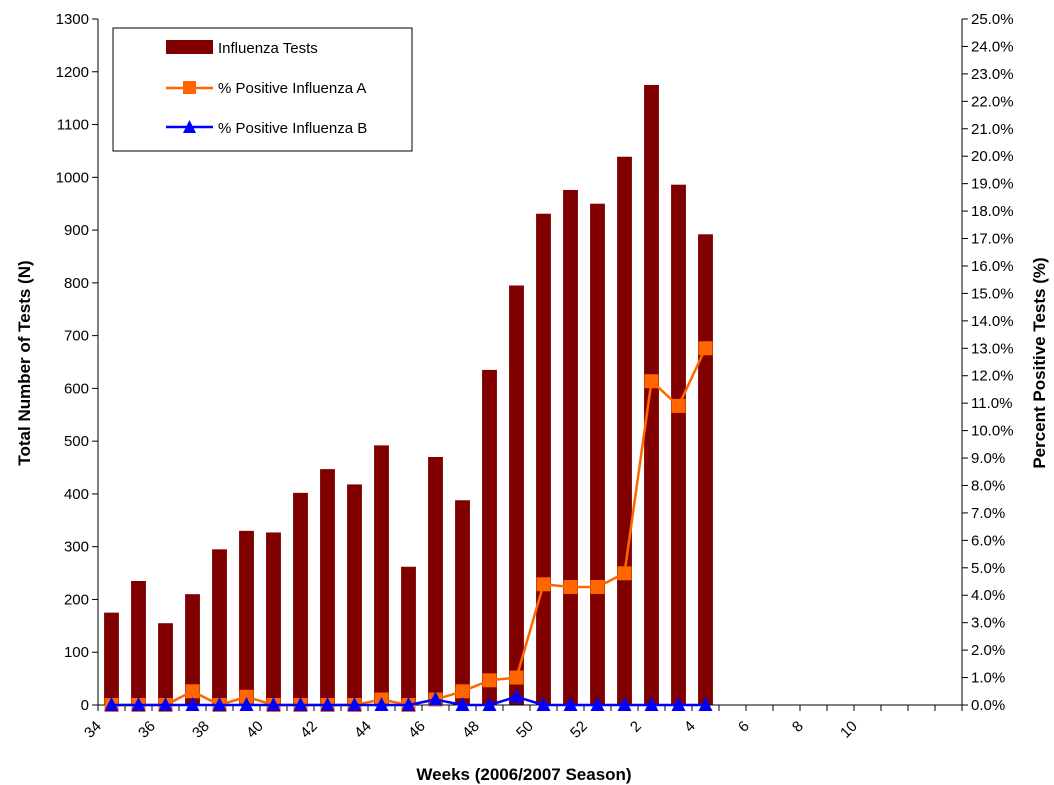  I want to click on y-left-tick-label: 1300, so click(72, 19).